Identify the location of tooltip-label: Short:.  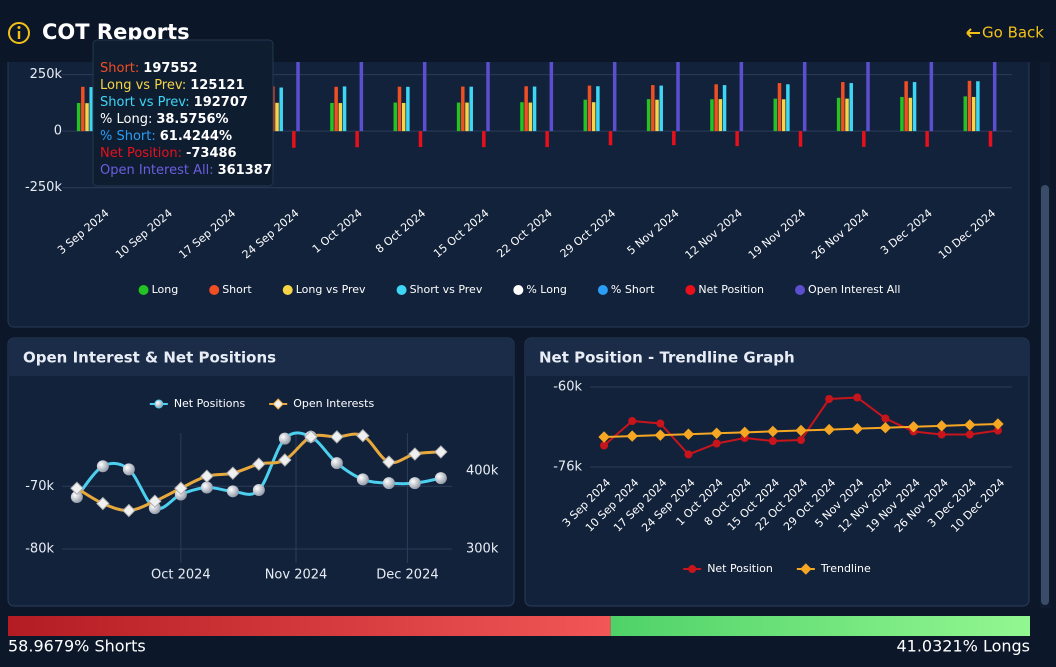
(119, 68).